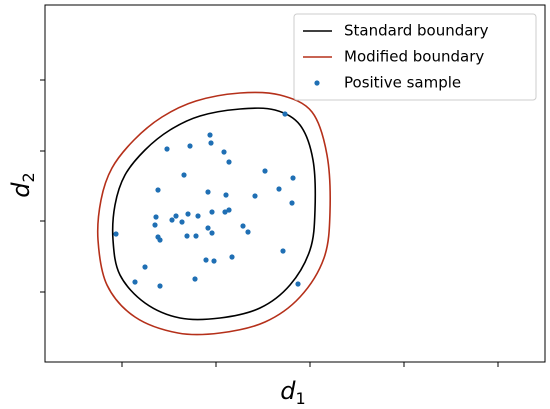 The image size is (550, 409). I want to click on y-axis-label: d2, so click(22, 184).